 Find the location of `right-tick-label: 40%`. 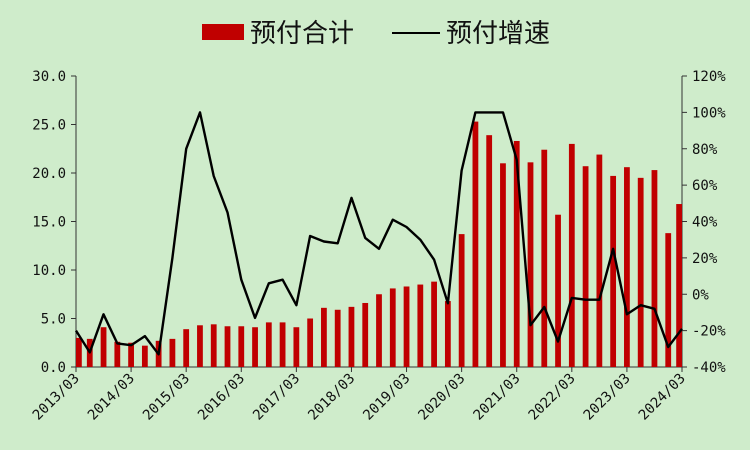

right-tick-label: 40% is located at coordinates (705, 223).